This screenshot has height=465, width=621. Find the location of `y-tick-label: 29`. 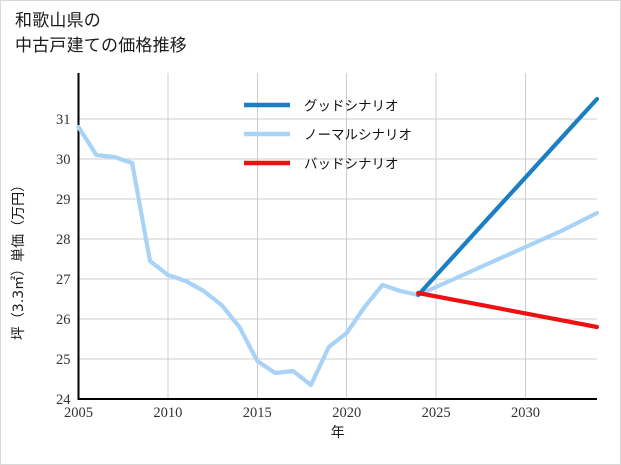

y-tick-label: 29 is located at coordinates (63, 200).